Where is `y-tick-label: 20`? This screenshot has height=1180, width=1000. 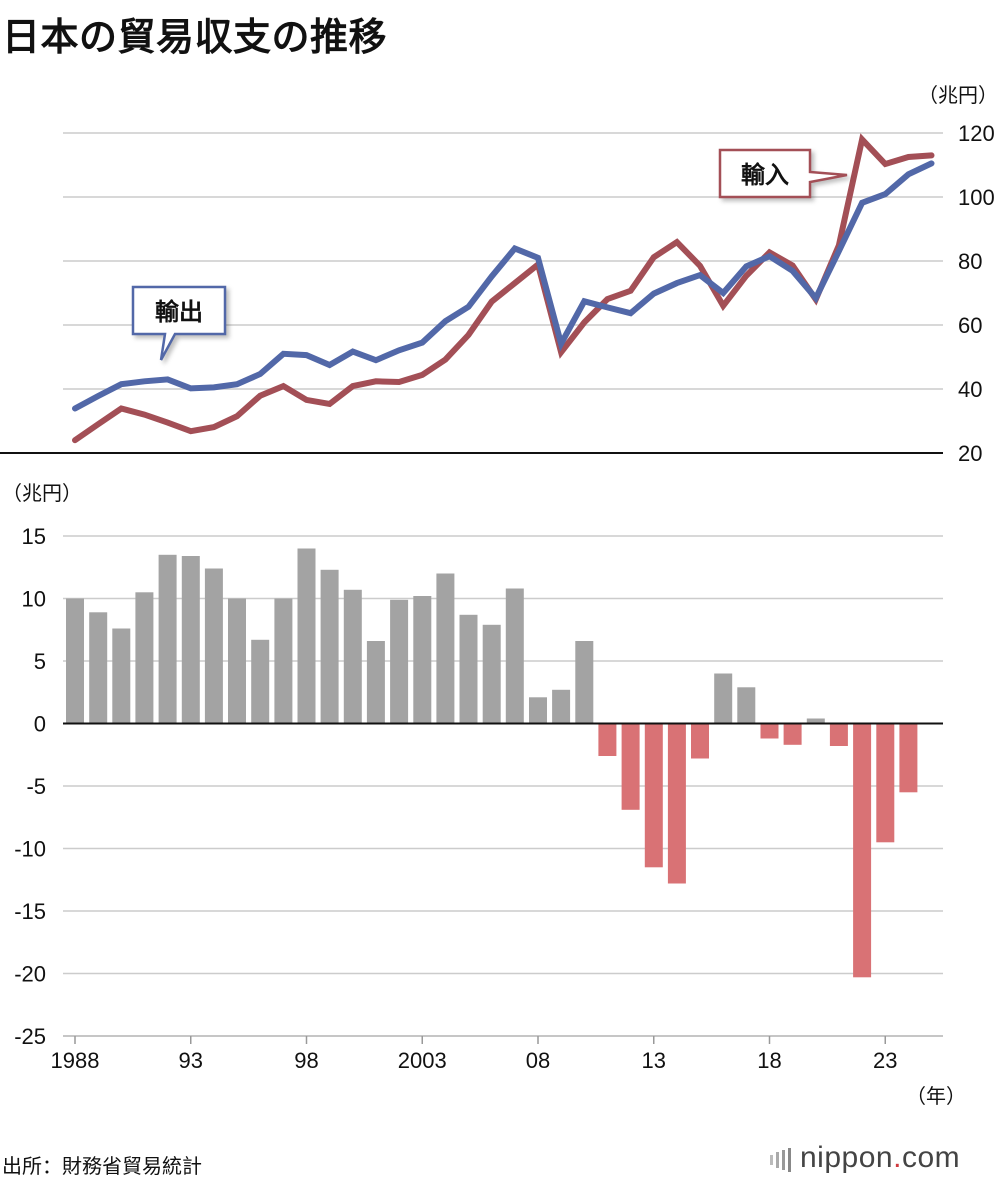
y-tick-label: 20 is located at coordinates (970, 453).